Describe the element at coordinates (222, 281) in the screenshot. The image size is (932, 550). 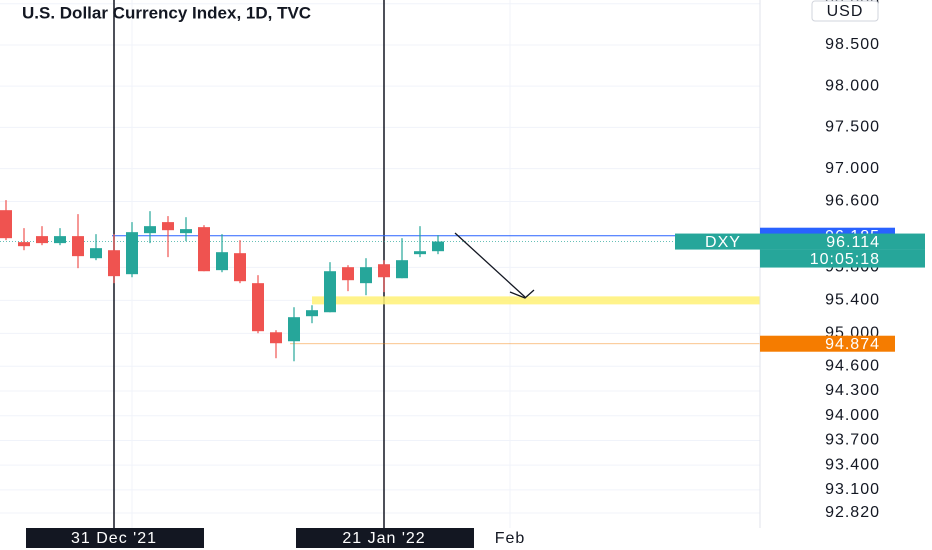
I see `candles` at that location.